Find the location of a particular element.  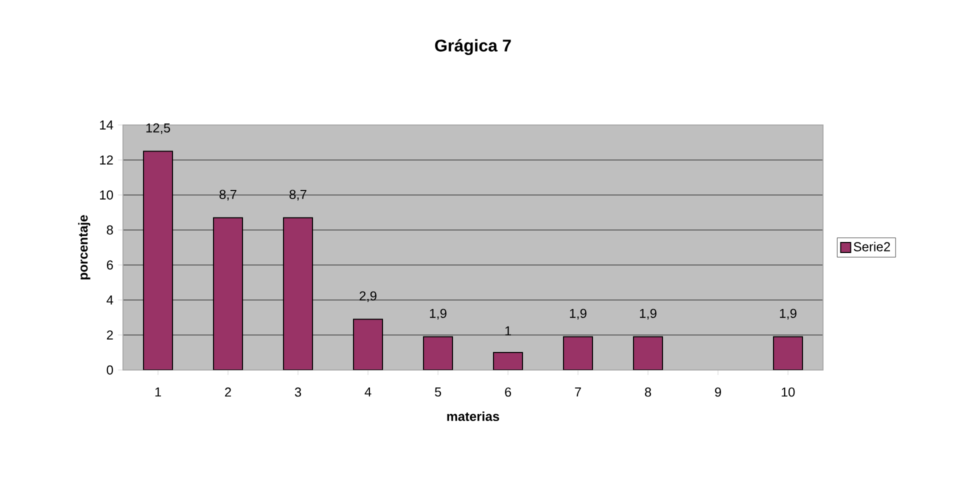

y-tick-label: 12 is located at coordinates (106, 160).